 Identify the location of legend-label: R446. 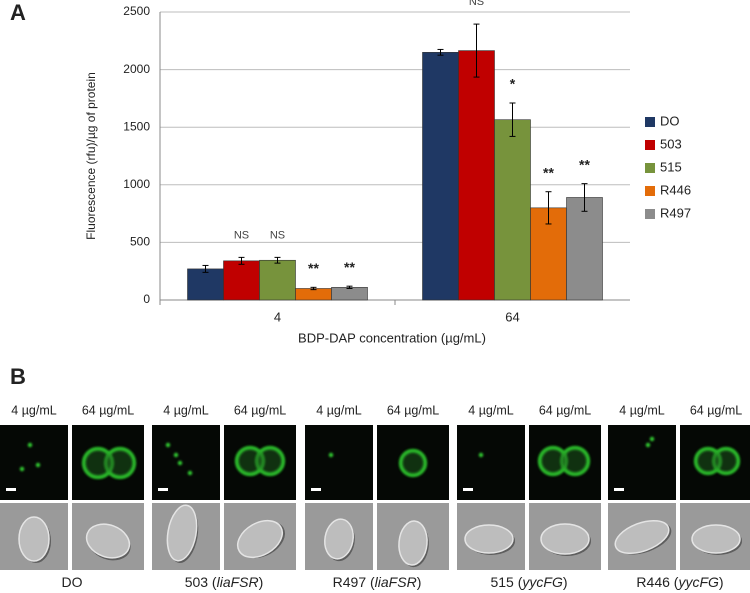
(675, 189).